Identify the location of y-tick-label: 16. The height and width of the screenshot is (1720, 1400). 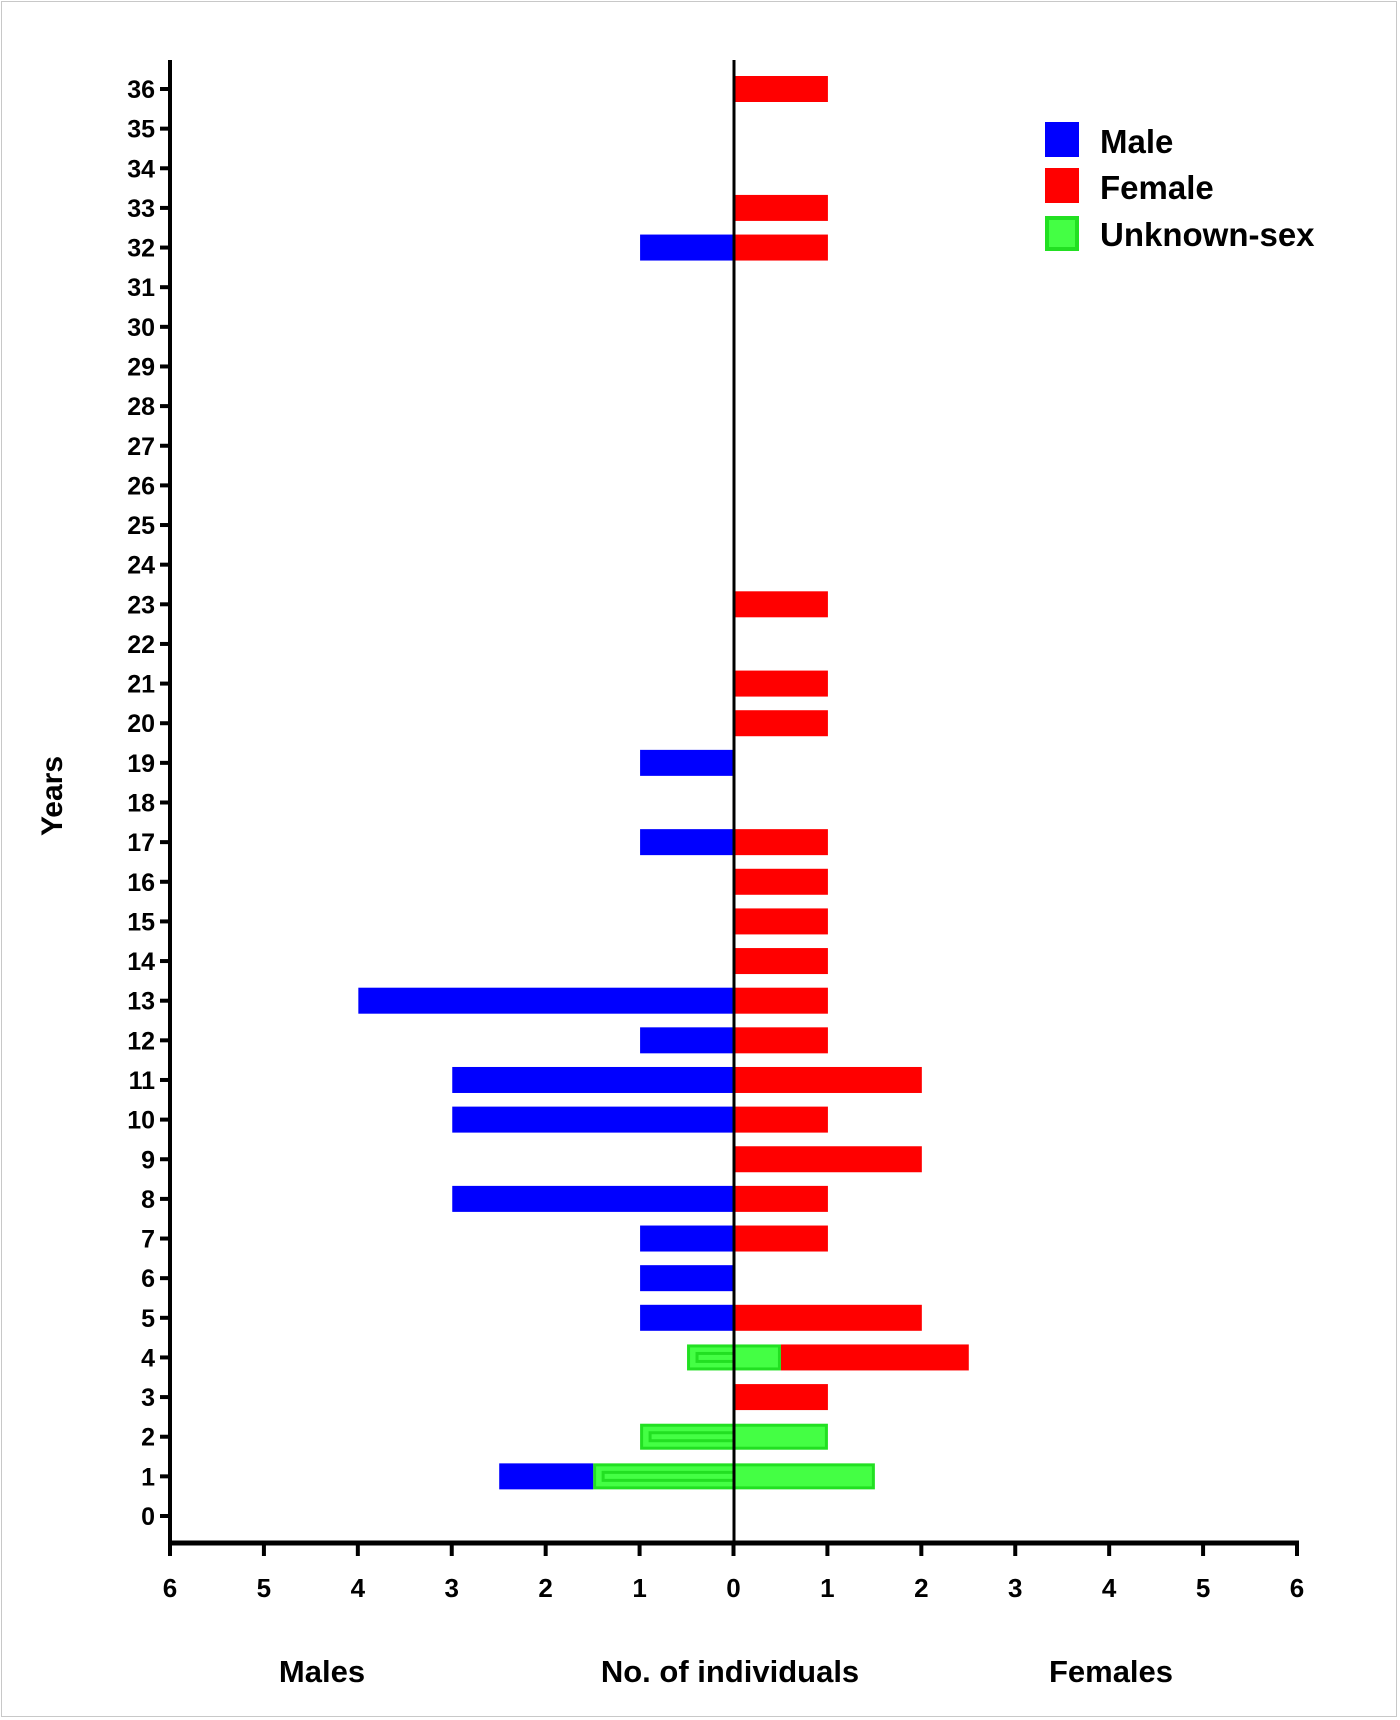
(141, 883).